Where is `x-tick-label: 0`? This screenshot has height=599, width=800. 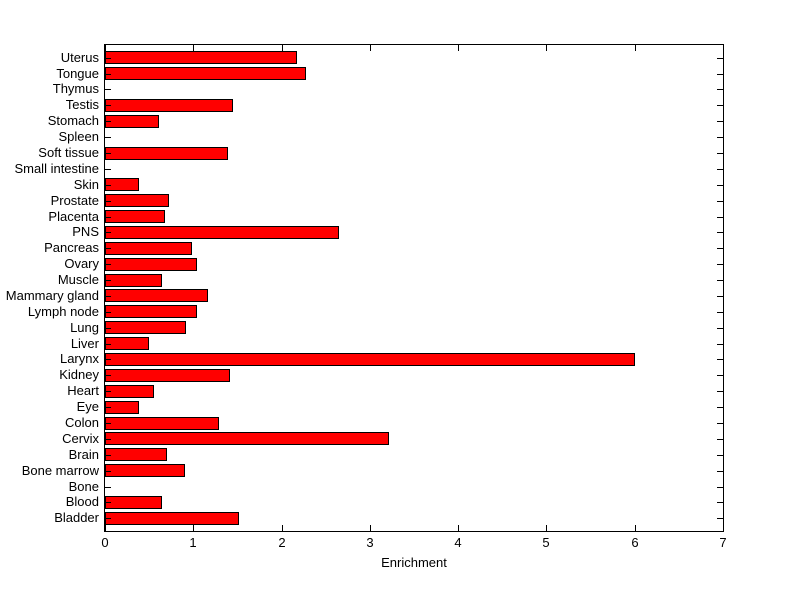
x-tick-label: 0 is located at coordinates (105, 542).